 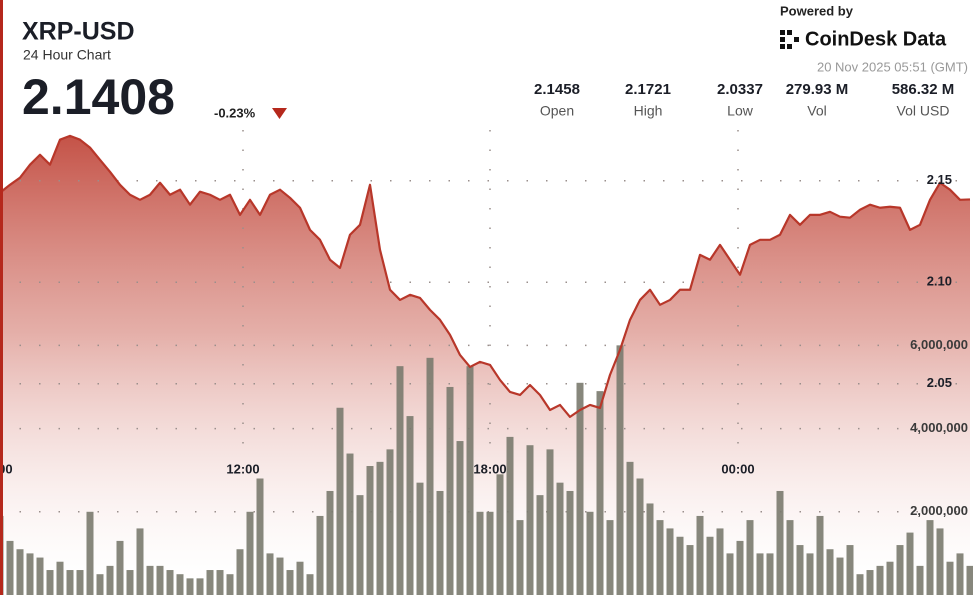 I want to click on stat-label: Vol, so click(x=816, y=111).